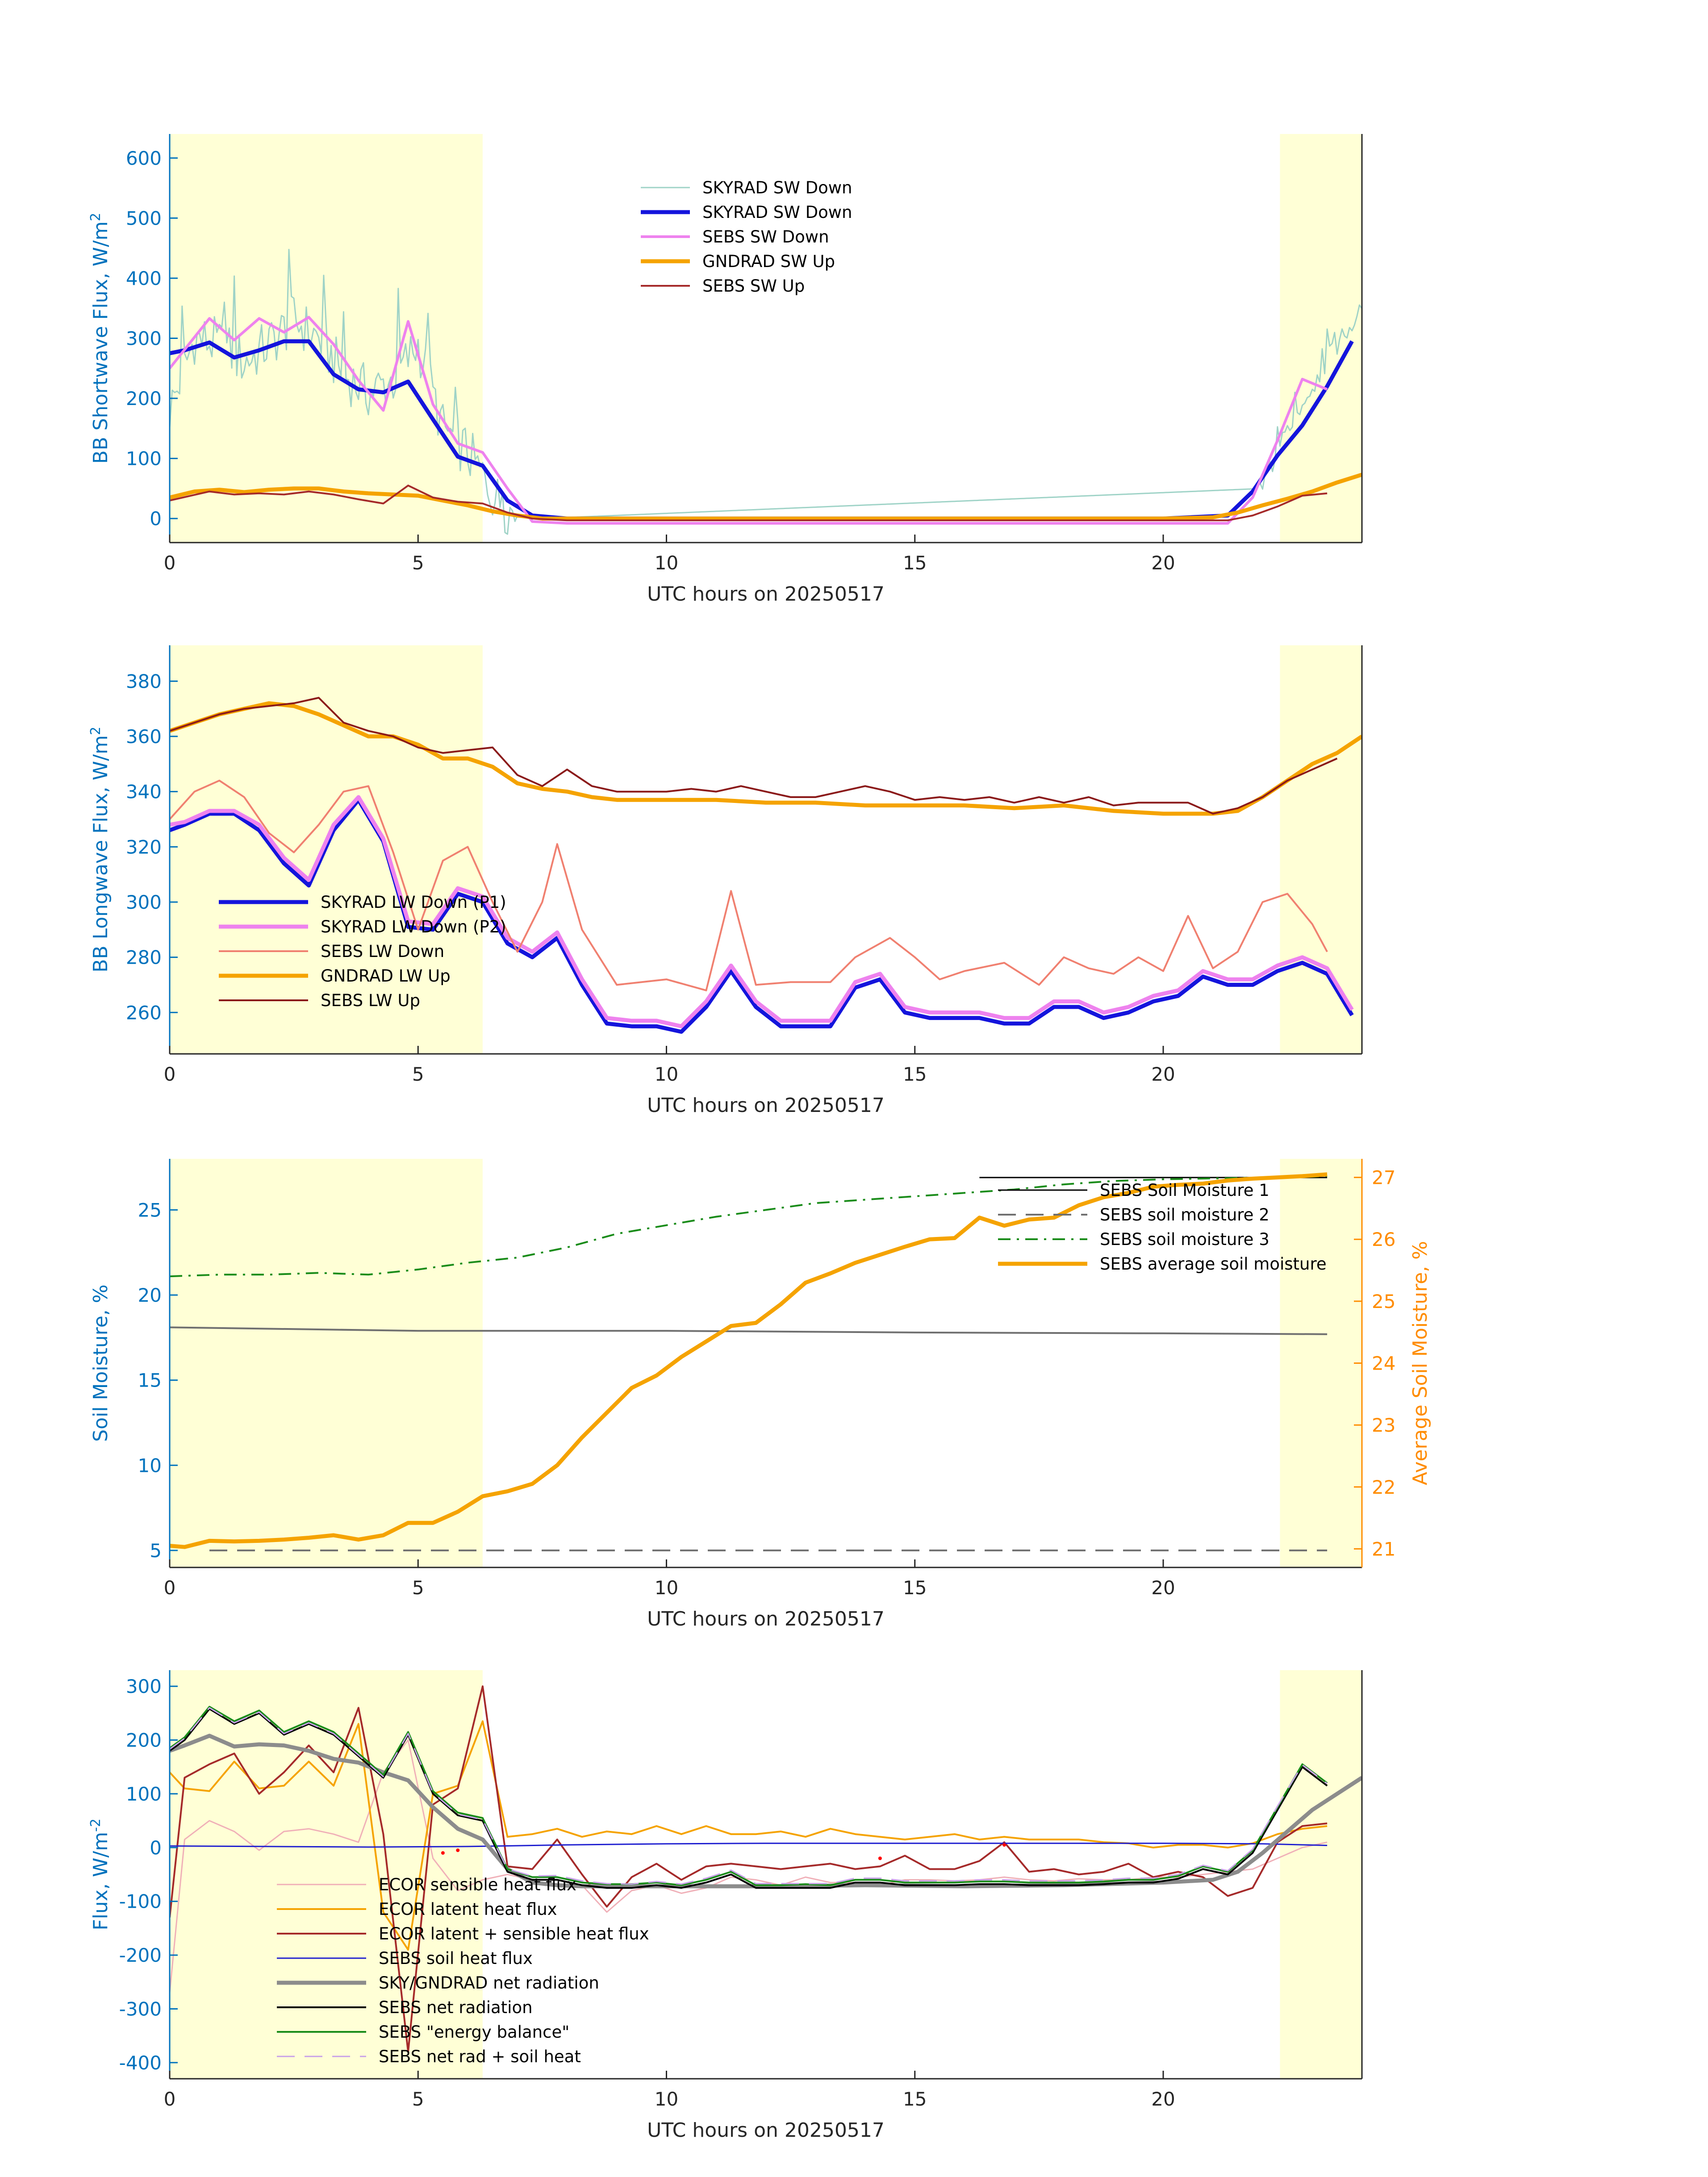 This screenshot has width=1708, height=2177. What do you see at coordinates (1383, 1239) in the screenshot?
I see `y-right-tick-label: 26` at bounding box center [1383, 1239].